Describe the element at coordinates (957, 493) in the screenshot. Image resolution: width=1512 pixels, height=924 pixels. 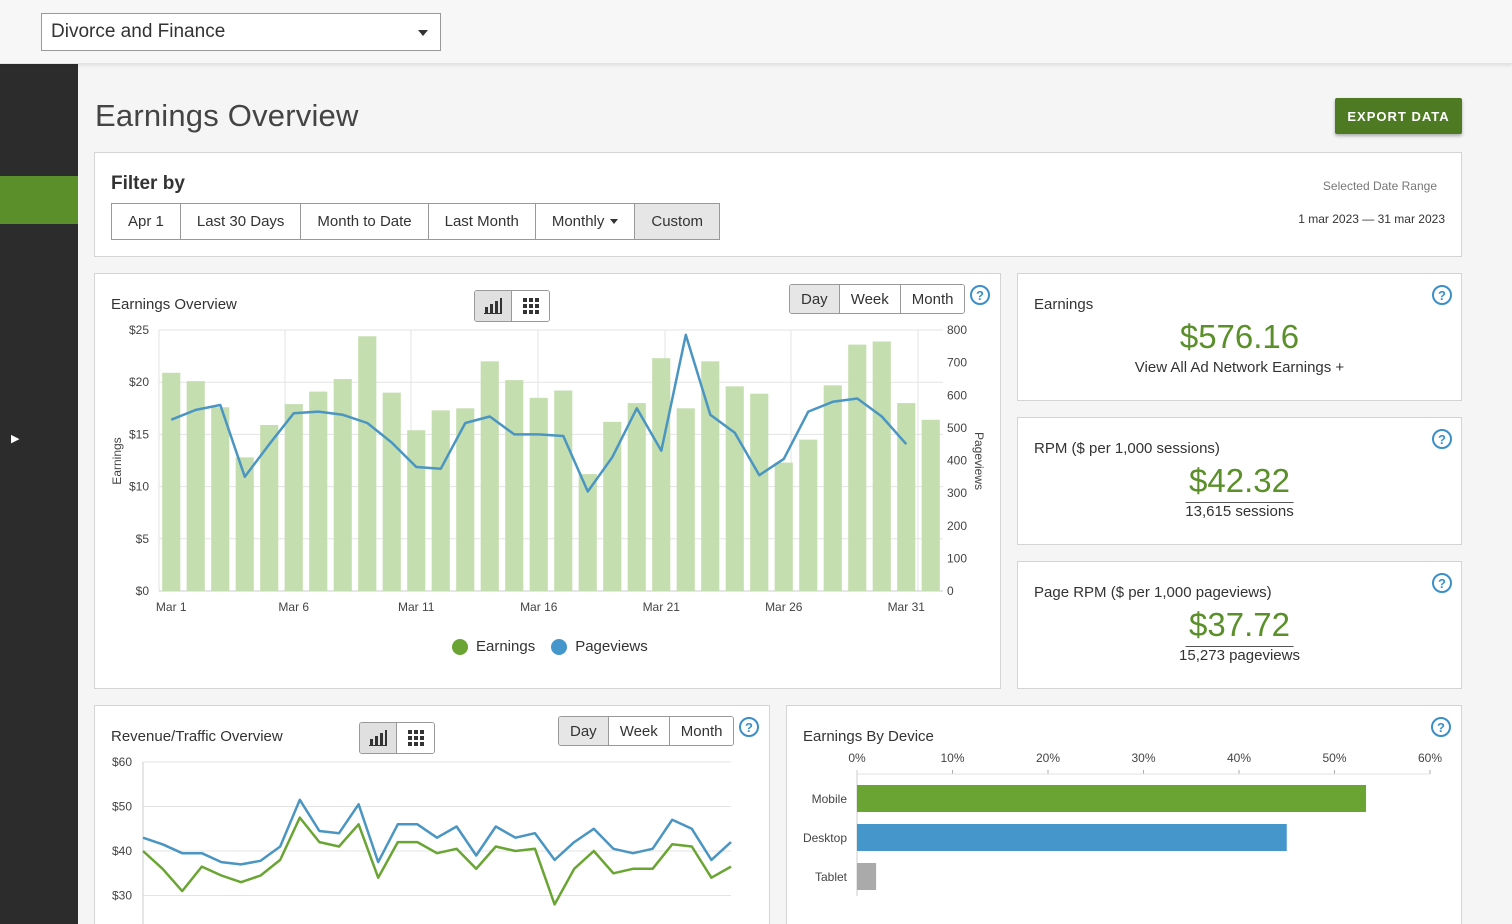
I see `y2-tick-label: 300` at that location.